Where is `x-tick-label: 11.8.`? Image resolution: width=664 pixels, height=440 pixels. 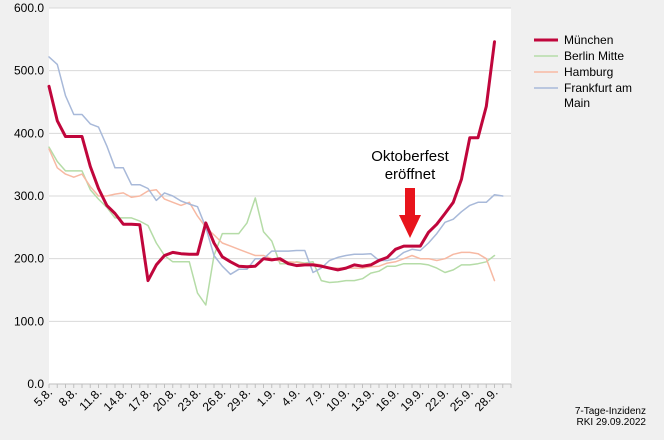
x-tick-label: 11.8. is located at coordinates (90, 399).